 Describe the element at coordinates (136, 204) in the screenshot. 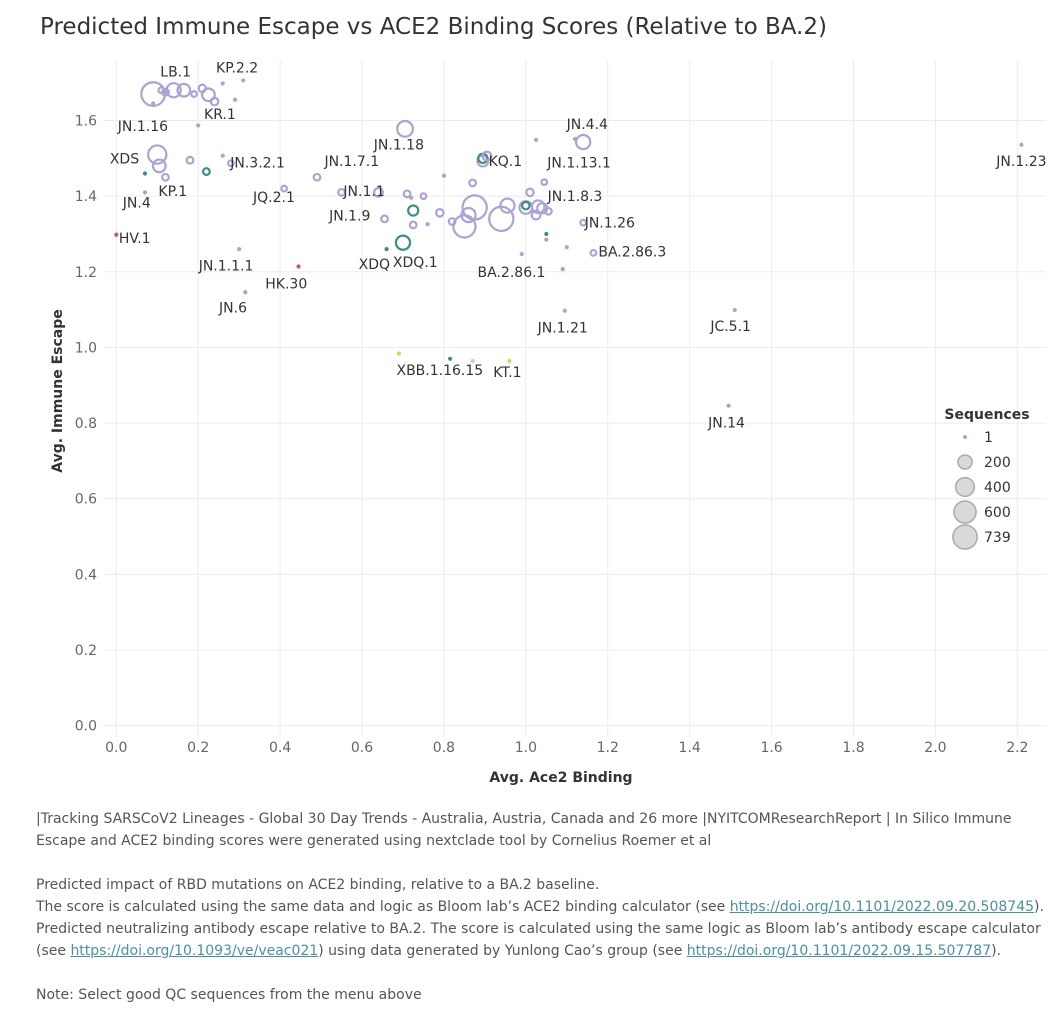

I see `point-label: JN.4` at that location.